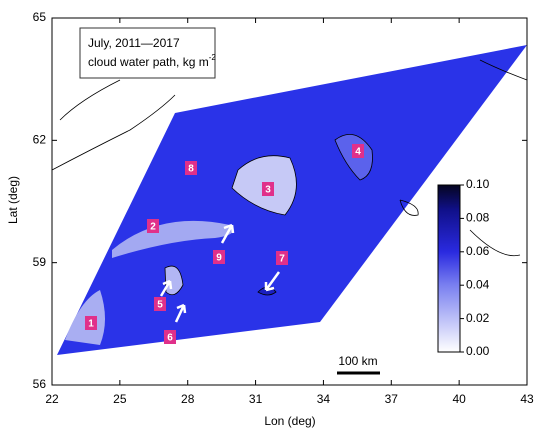  I want to click on lake-peipus, so click(174, 280).